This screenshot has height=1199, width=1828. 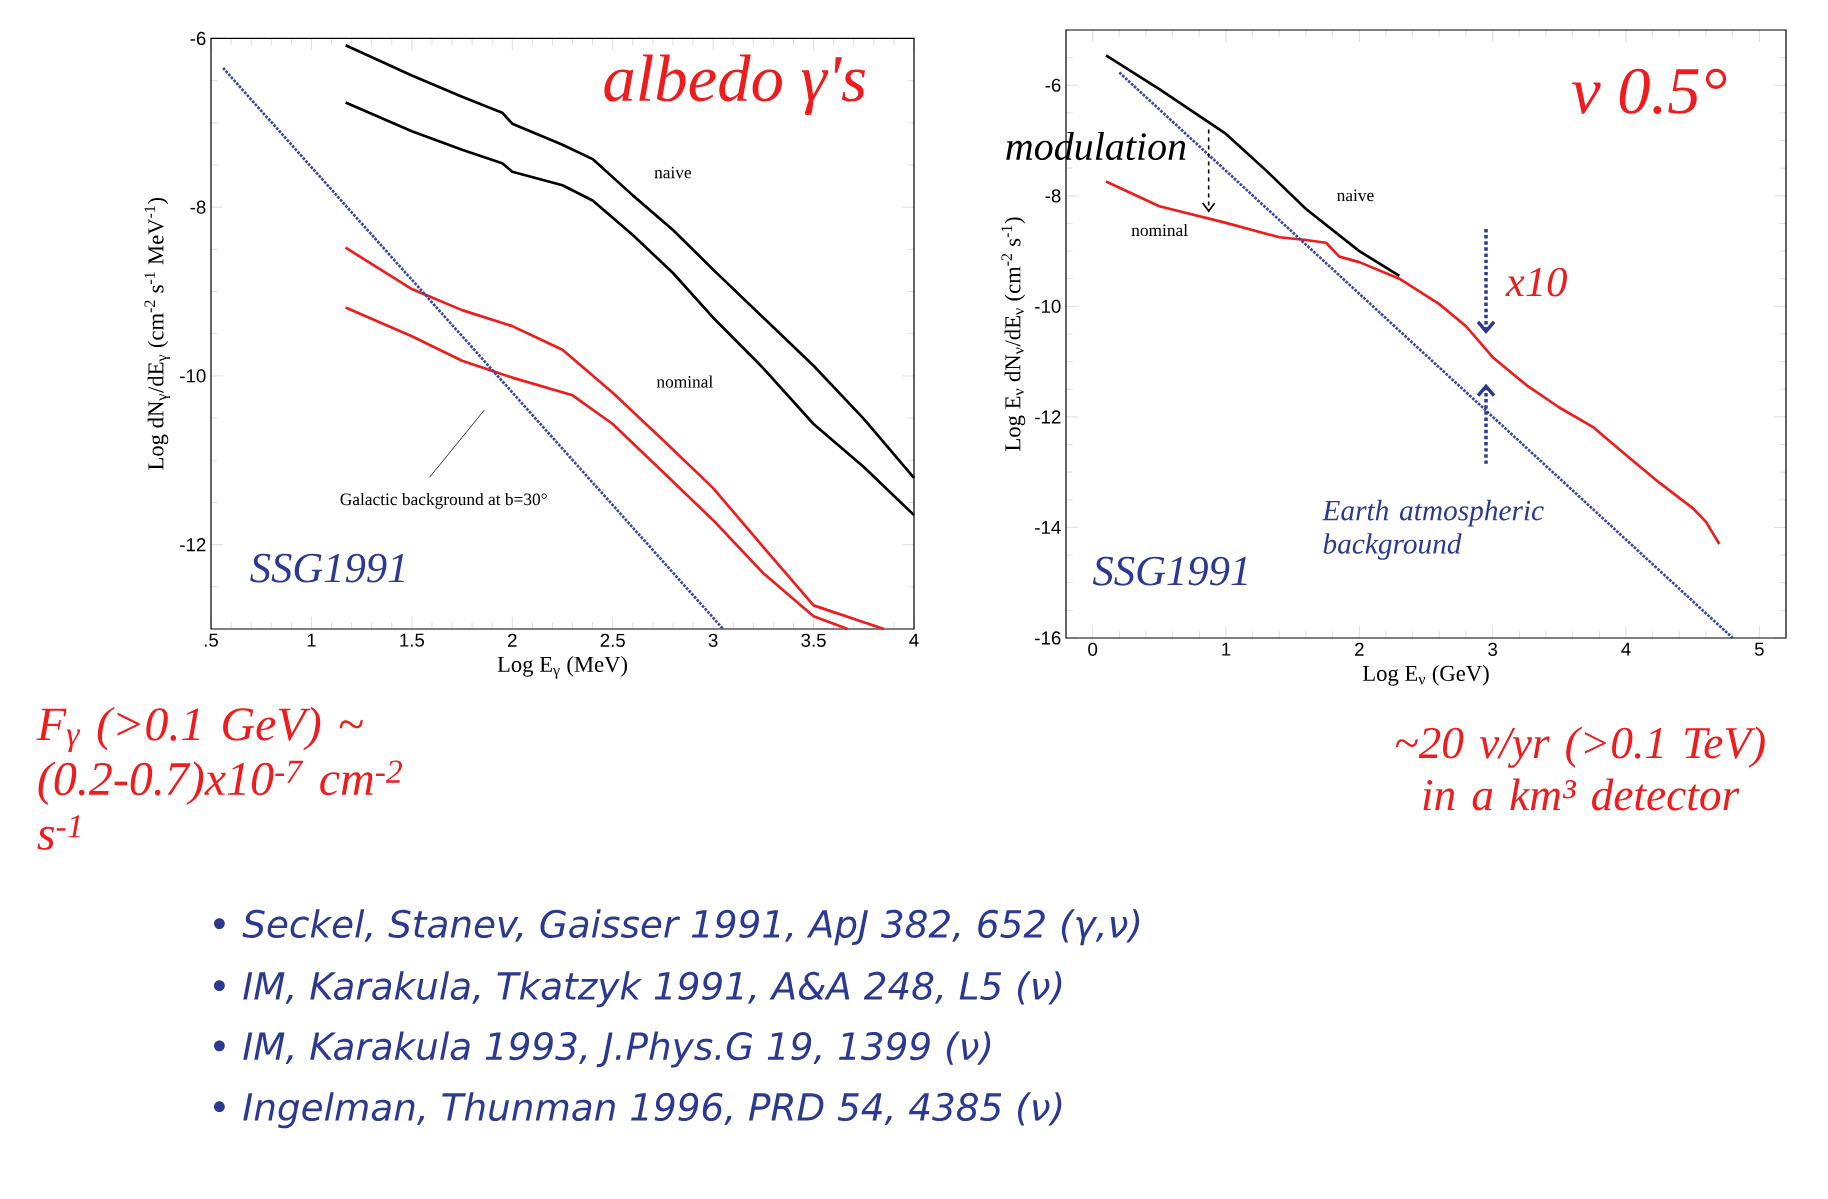 I want to click on annotation: Earth atmospheric background, so click(x=1433, y=529).